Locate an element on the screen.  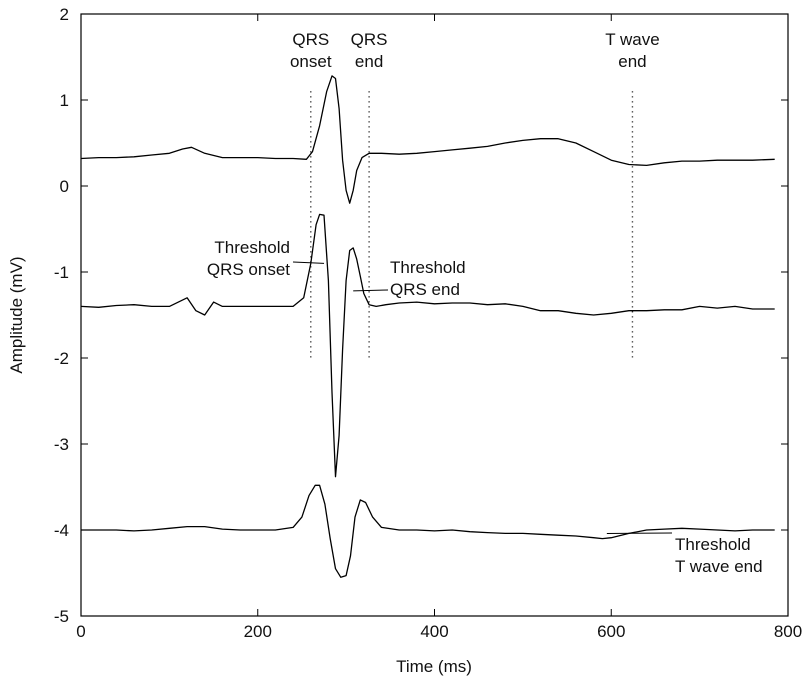
x-tick-label: 400 is located at coordinates (434, 631).